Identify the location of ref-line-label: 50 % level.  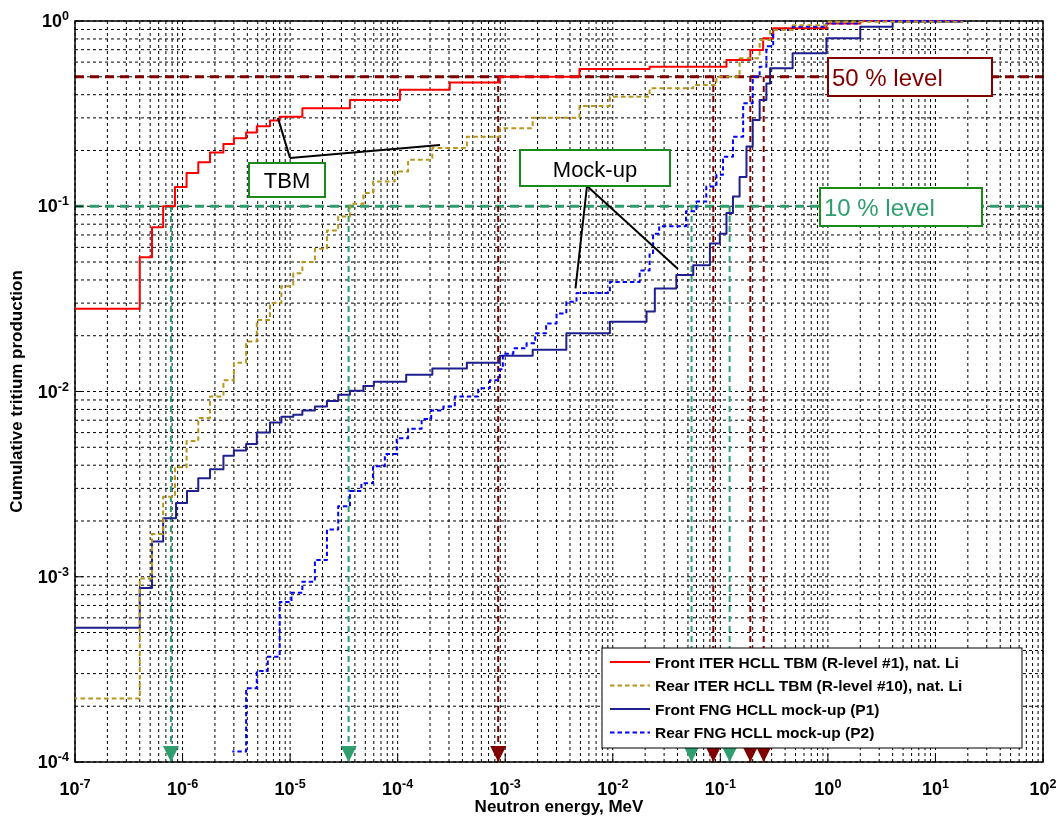
(887, 77).